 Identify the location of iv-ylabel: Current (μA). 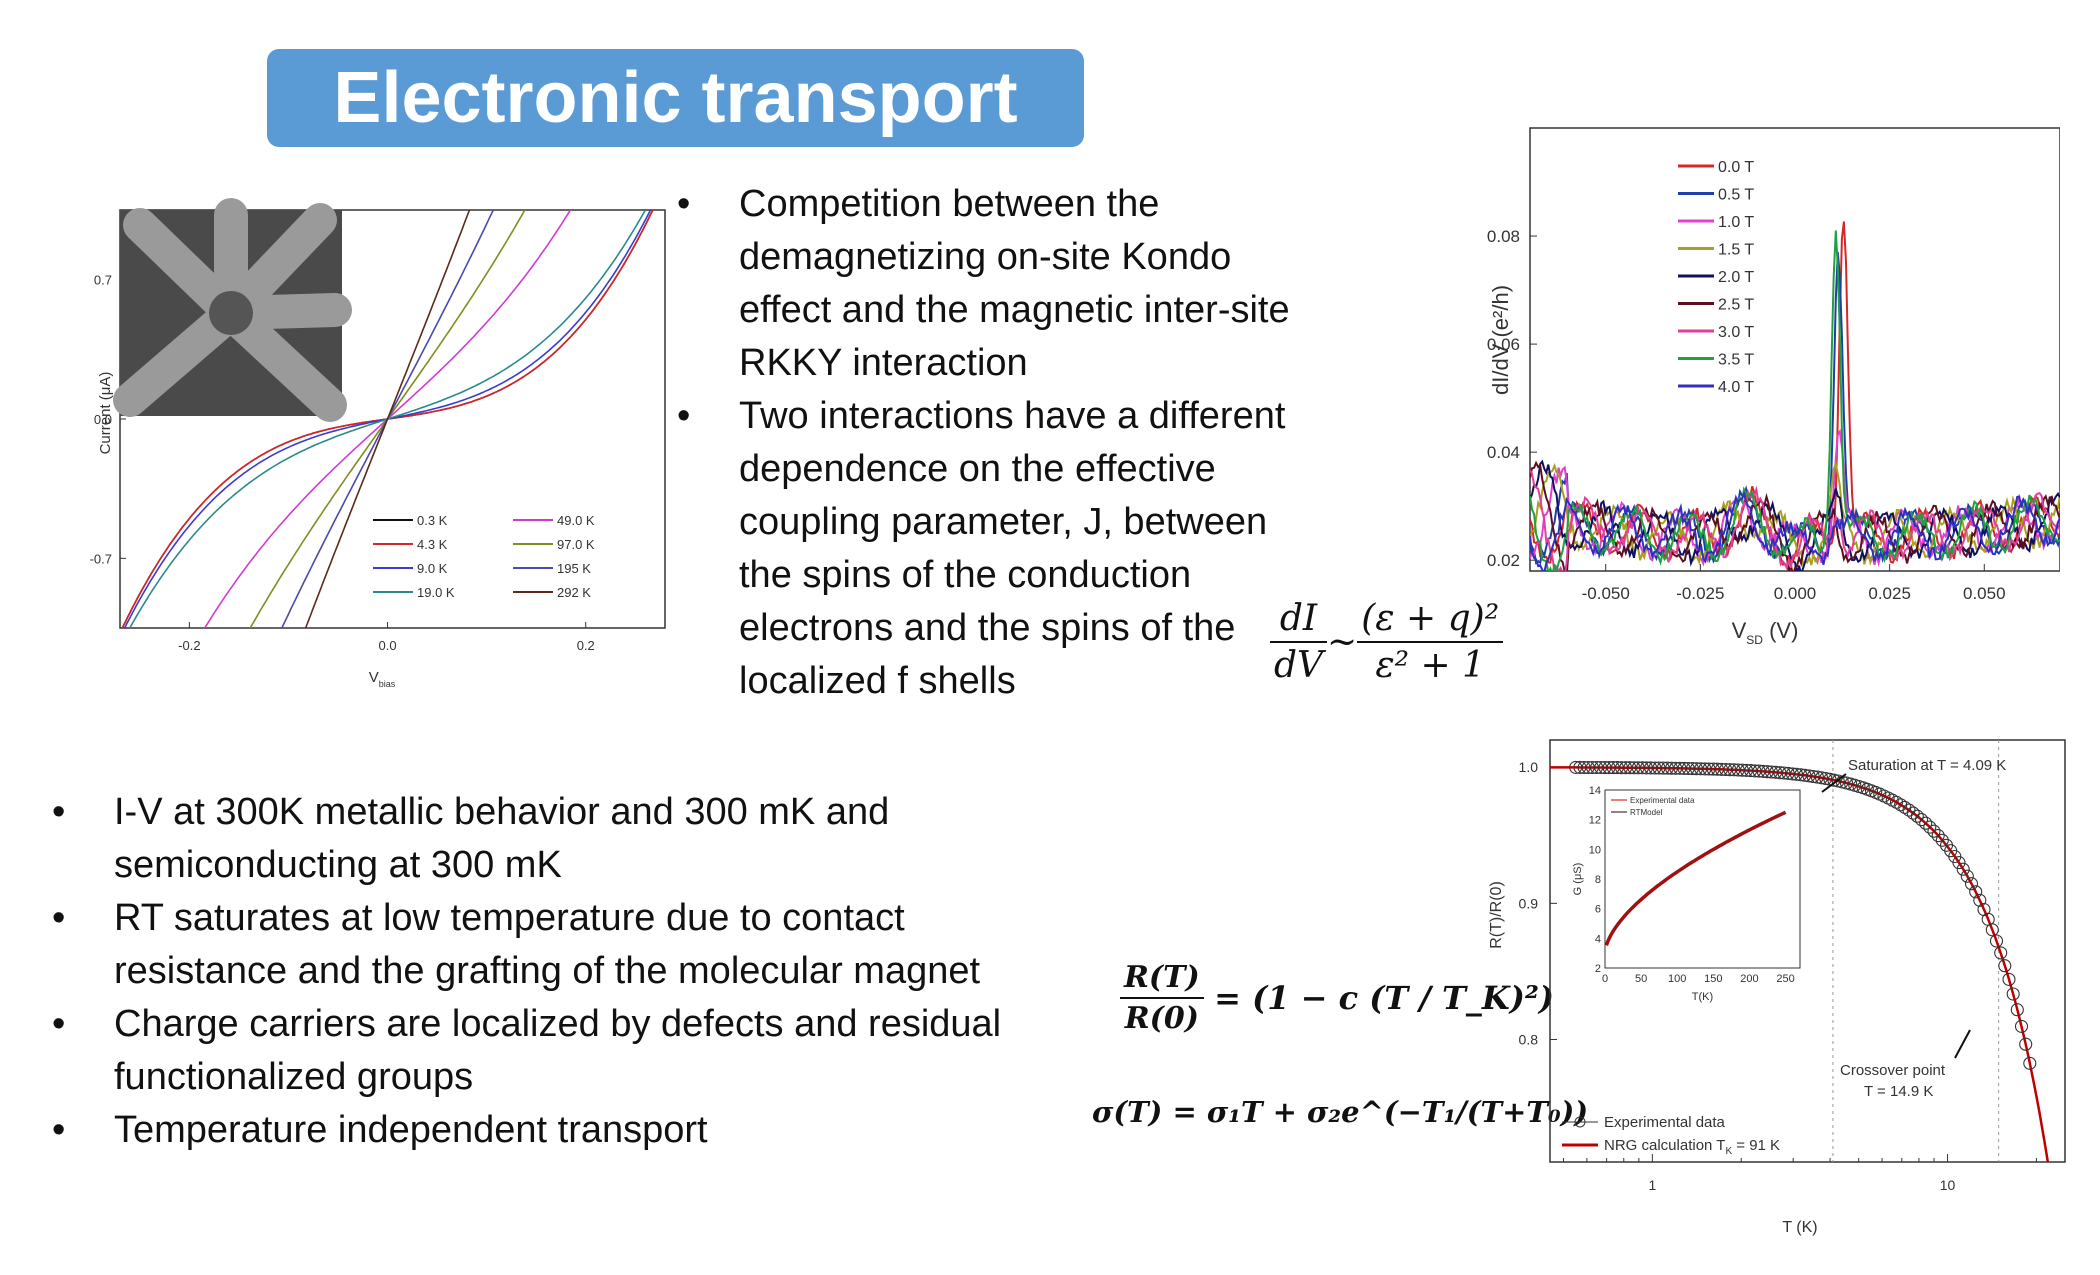
(105, 413).